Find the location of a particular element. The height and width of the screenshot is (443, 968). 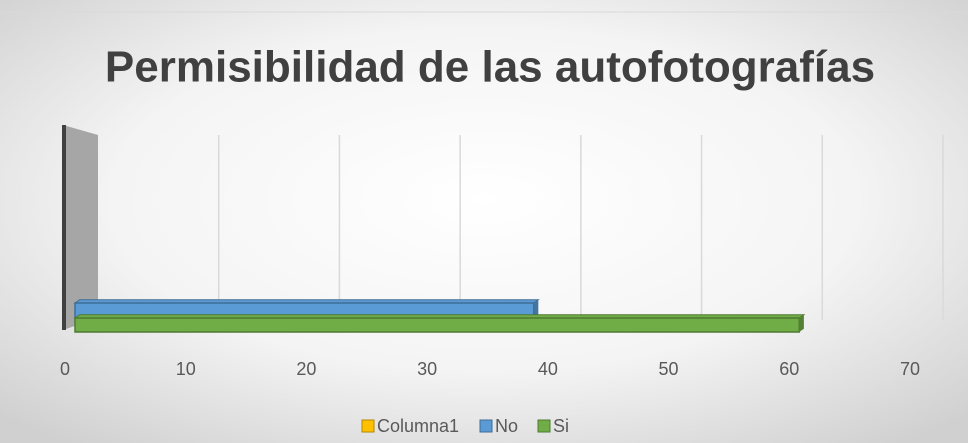

x-tick-label: 10 is located at coordinates (186, 369).